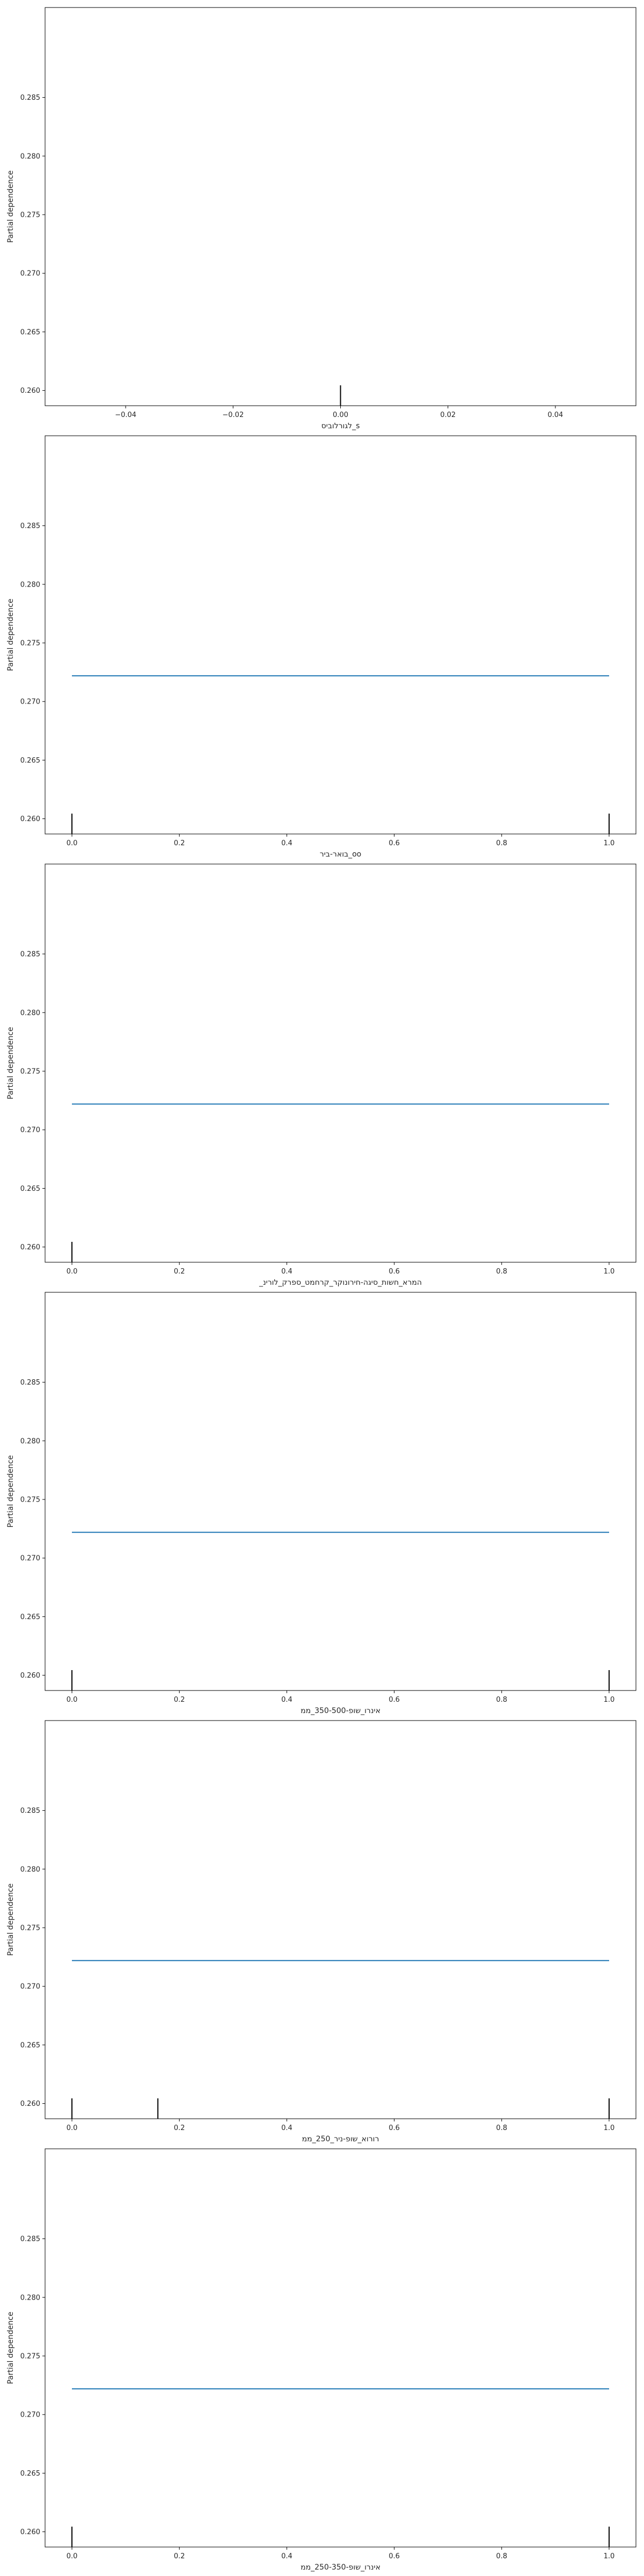  Describe the element at coordinates (233, 415) in the screenshot. I see `x-tick-label: −0.02` at that location.